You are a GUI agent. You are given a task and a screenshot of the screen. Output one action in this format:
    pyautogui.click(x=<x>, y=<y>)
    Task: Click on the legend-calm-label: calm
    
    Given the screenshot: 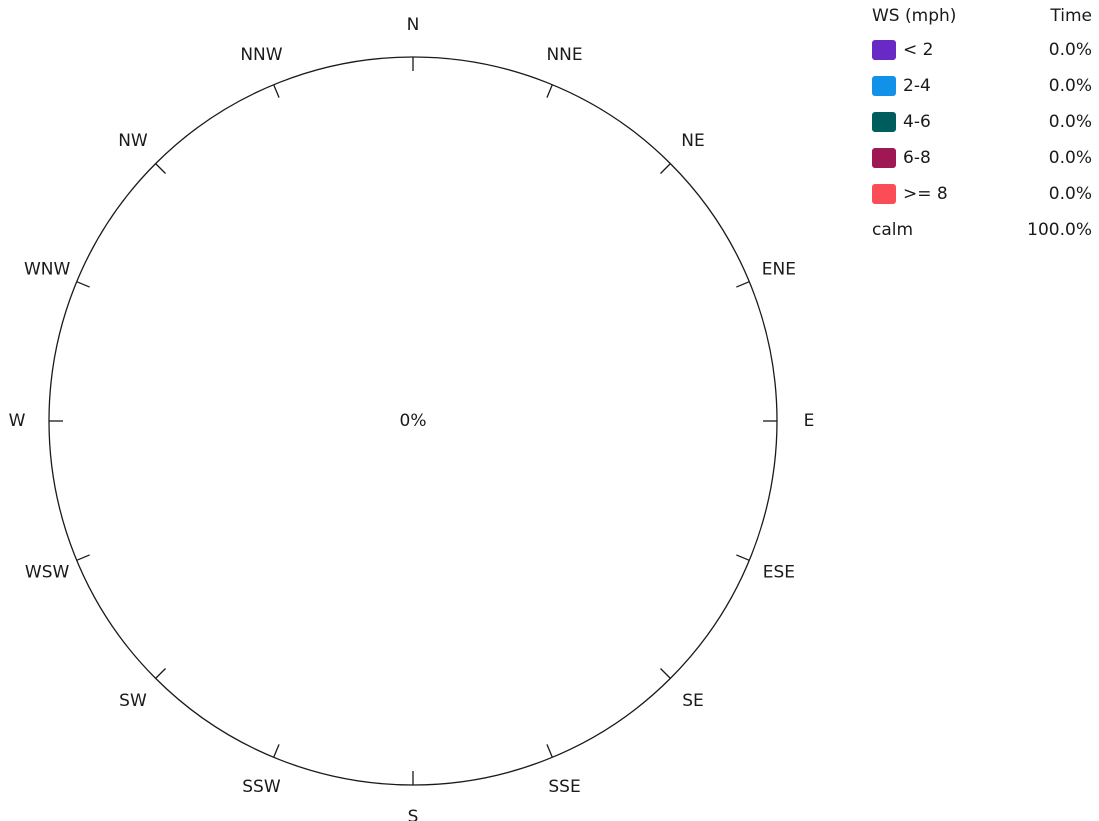 What is the action you would take?
    pyautogui.click(x=893, y=230)
    